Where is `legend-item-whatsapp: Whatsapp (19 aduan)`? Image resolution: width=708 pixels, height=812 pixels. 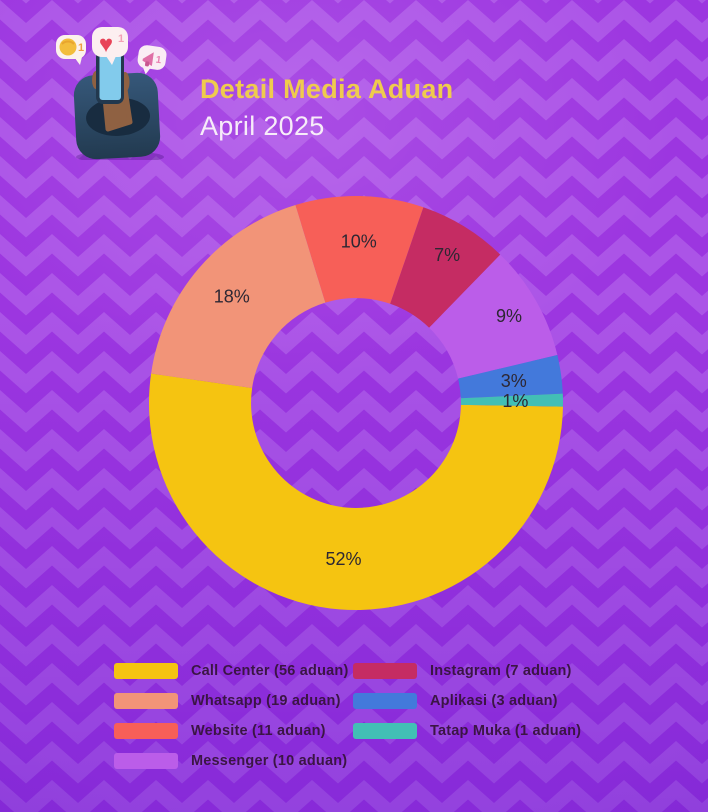
legend-item-whatsapp: Whatsapp (19 aduan) is located at coordinates (233, 701).